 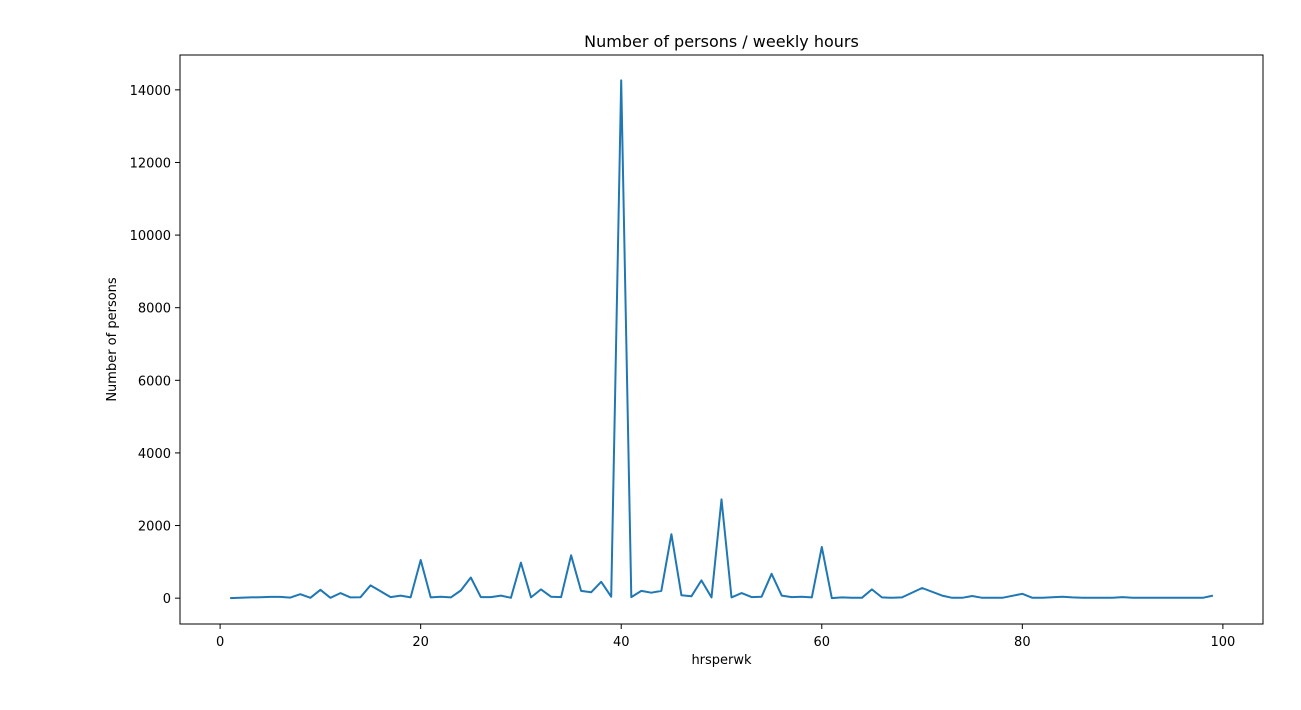 What do you see at coordinates (112, 339) in the screenshot?
I see `y-axis-label: Number of persons` at bounding box center [112, 339].